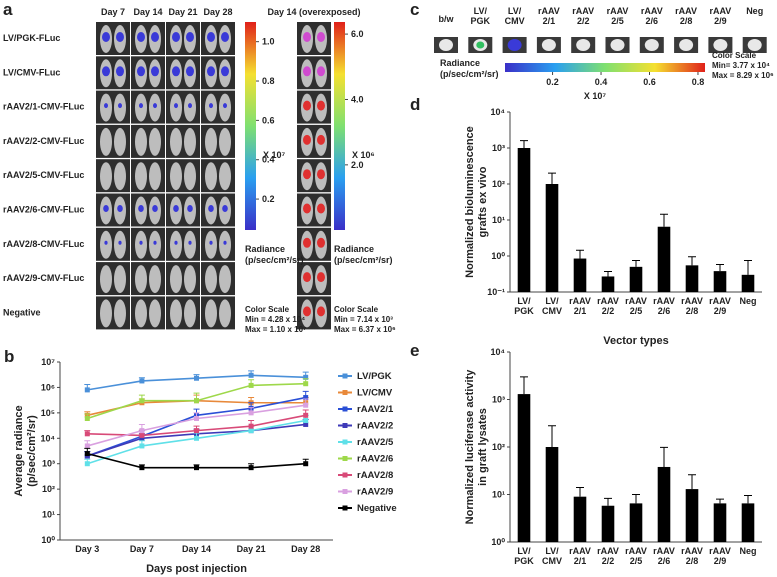 This screenshot has width=777, height=577. Describe the element at coordinates (414, 350) in the screenshot. I see `panel-label: e` at that location.